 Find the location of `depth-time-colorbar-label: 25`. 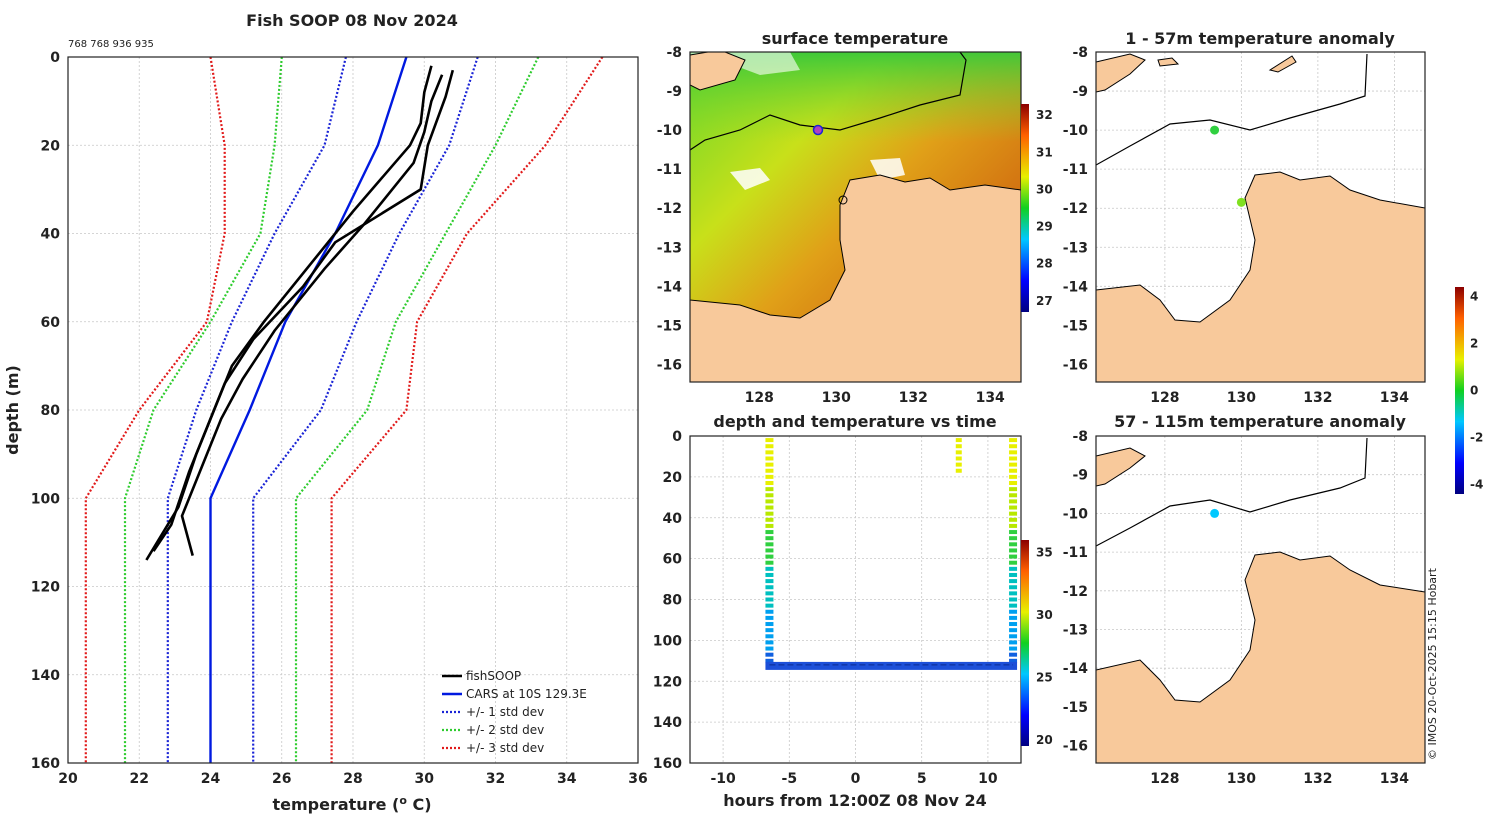

depth-time-colorbar-label: 25 is located at coordinates (1044, 677).